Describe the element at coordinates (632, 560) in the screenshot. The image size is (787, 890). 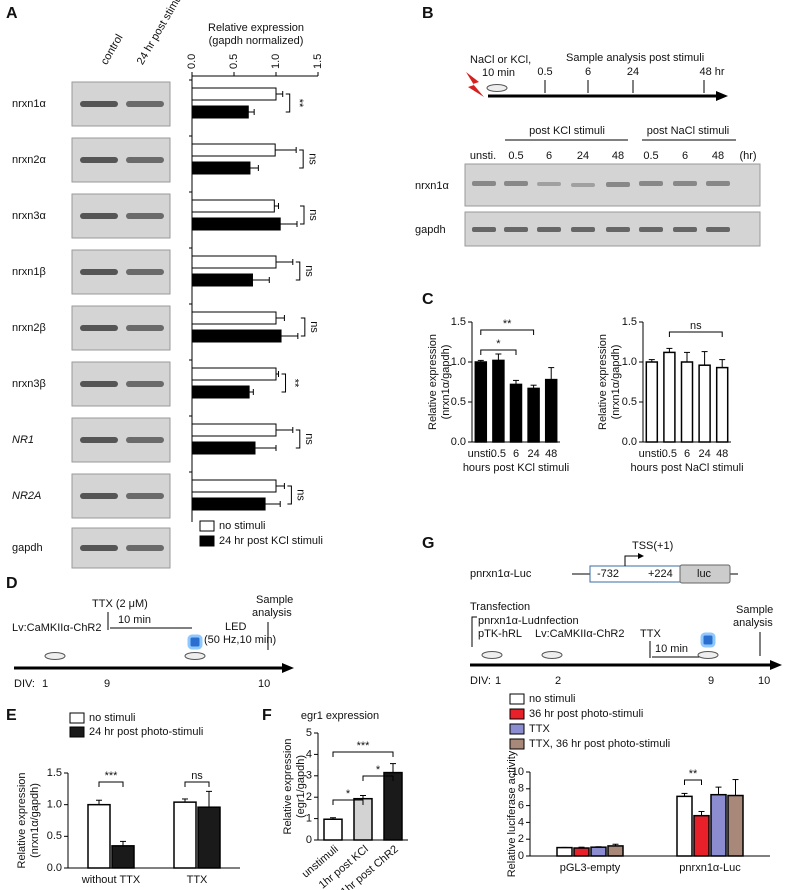
I see `tss-arrow` at that location.